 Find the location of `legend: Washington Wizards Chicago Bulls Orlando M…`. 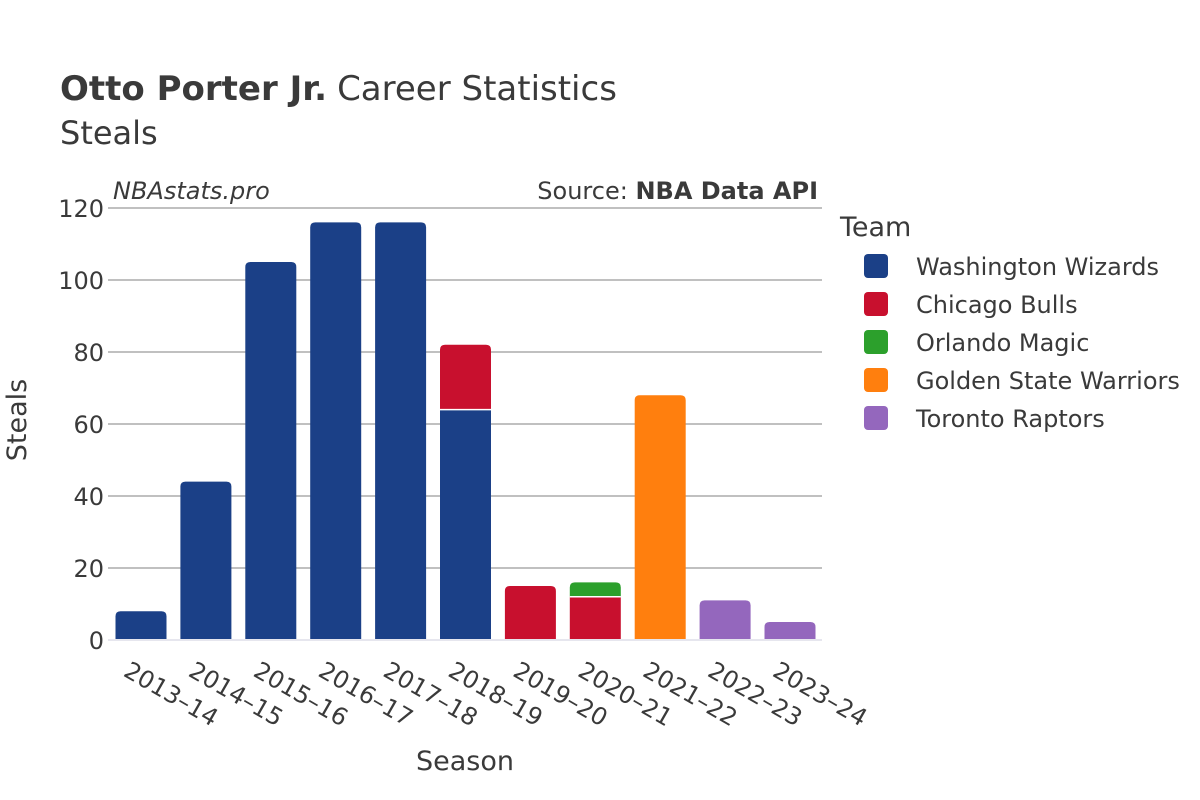

legend: Washington Wizards Chicago Bulls Orlando M… is located at coordinates (1022, 343).